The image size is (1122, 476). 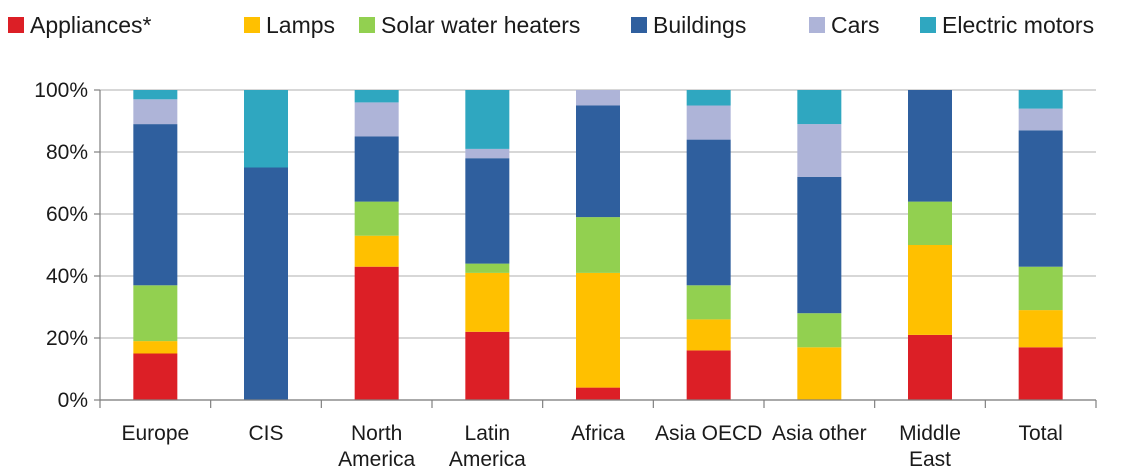 What do you see at coordinates (639, 25) in the screenshot?
I see `legend-swatch-buildings` at bounding box center [639, 25].